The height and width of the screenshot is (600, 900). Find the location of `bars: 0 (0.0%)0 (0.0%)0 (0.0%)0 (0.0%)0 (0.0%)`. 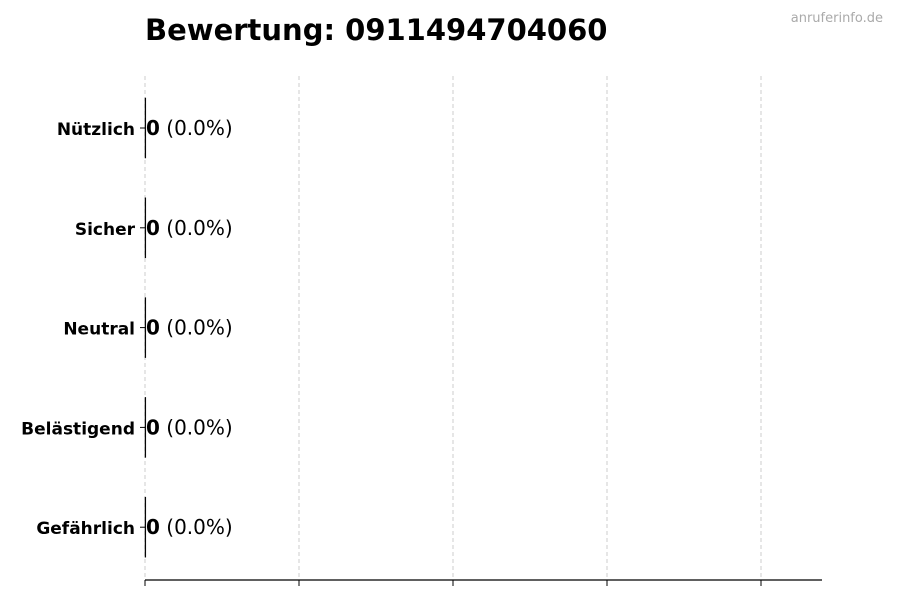

bars: 0 (0.0%)0 (0.0%)0 (0.0%)0 (0.0%)0 (0.0%) is located at coordinates (188, 327).